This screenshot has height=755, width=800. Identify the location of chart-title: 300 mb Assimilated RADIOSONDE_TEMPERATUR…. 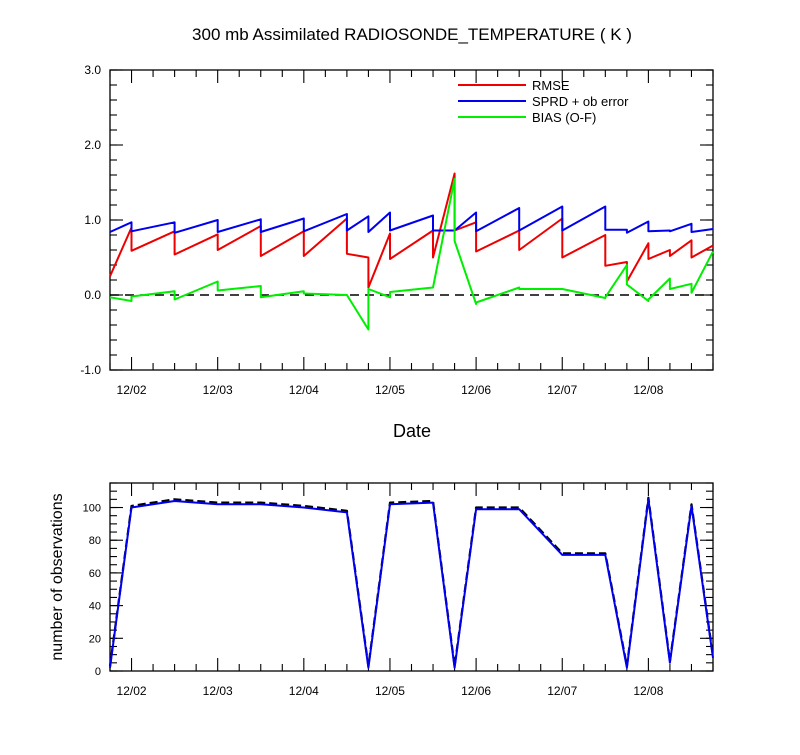
(412, 34).